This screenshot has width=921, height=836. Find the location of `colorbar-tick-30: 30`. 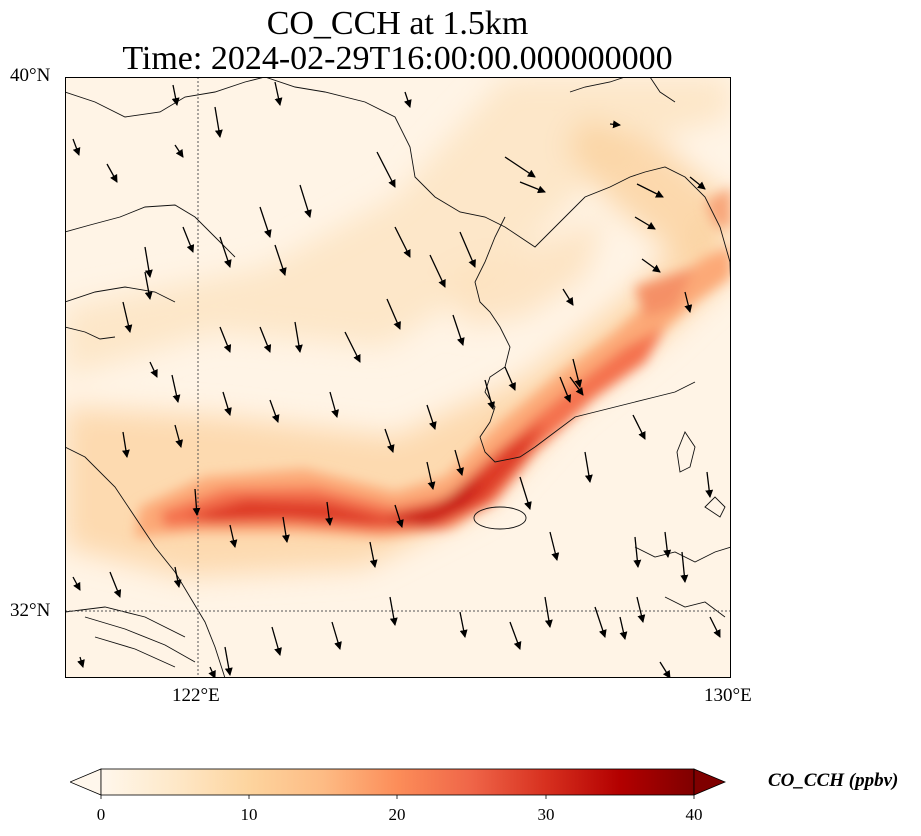

colorbar-tick-30: 30 is located at coordinates (546, 814).